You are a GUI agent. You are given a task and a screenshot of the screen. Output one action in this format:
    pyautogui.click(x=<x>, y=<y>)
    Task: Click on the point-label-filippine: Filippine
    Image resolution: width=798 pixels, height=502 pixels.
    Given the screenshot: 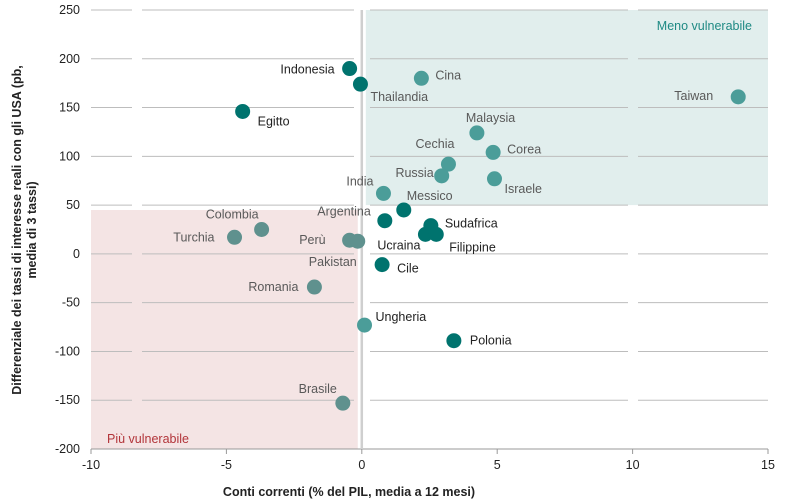 What is the action you would take?
    pyautogui.click(x=472, y=247)
    